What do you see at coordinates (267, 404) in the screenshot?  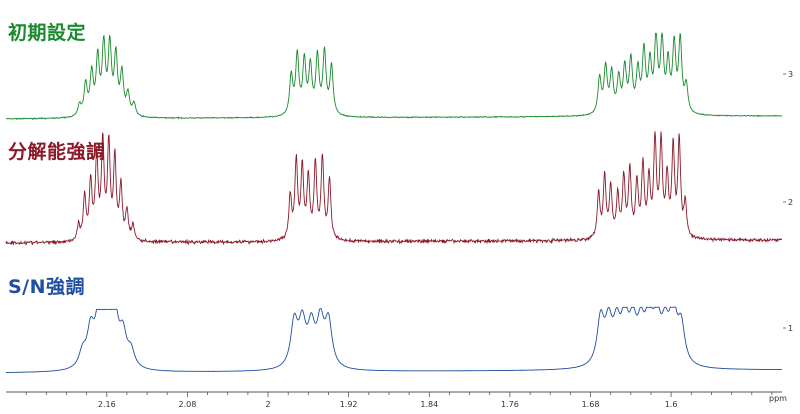 I see `x-tick-label: 2` at bounding box center [267, 404].